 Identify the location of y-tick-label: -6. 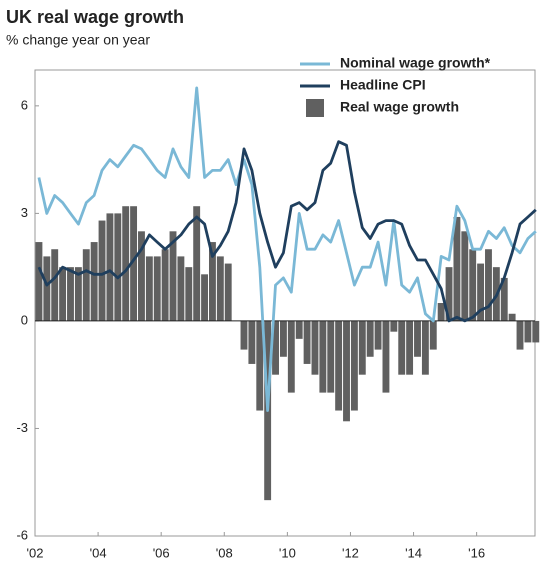
(22, 534).